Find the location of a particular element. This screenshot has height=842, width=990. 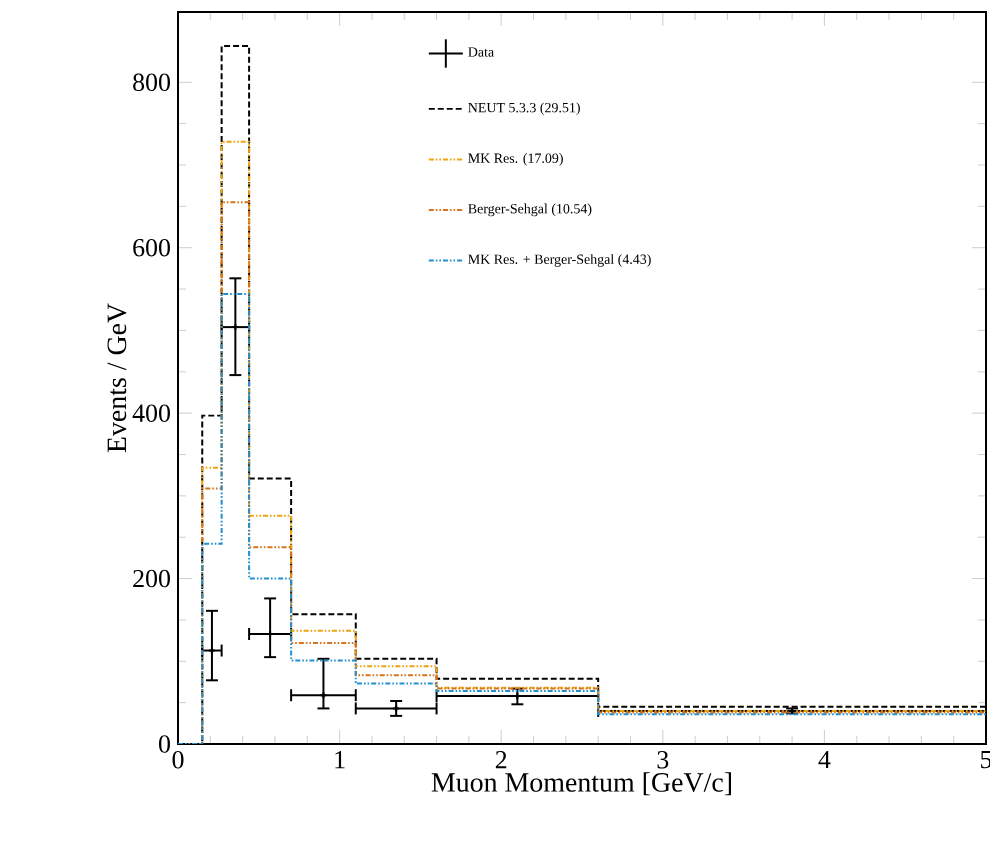

x-tick-label: 0 is located at coordinates (178, 760).